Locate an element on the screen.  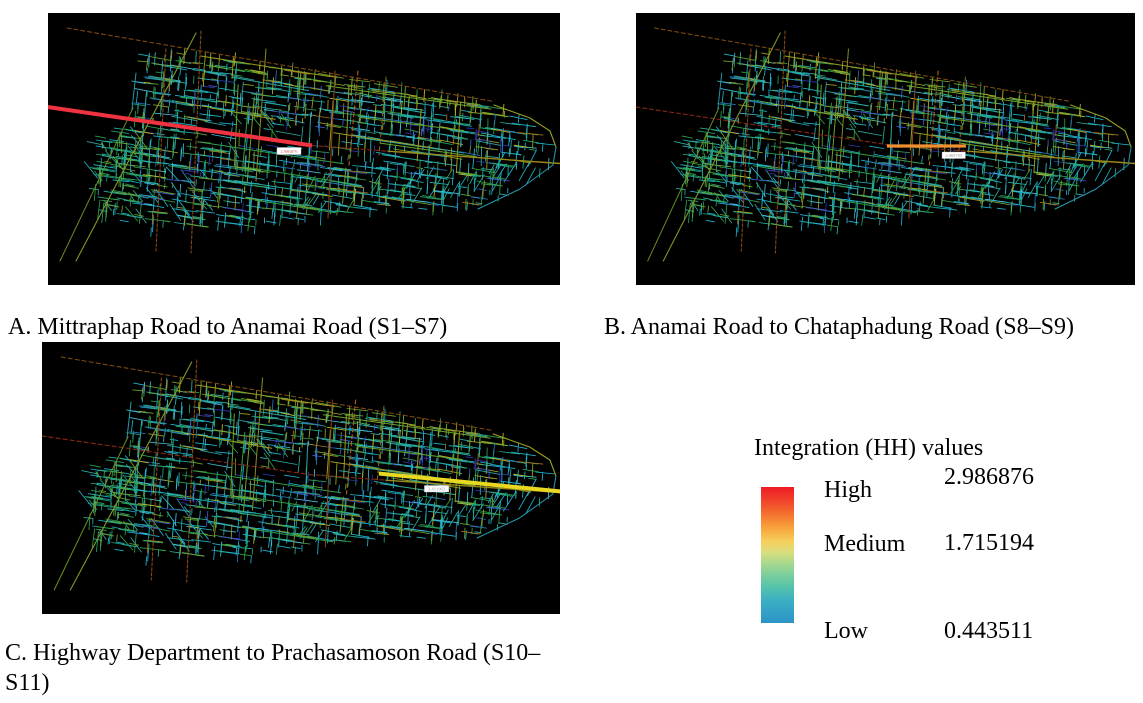
svg-text: 2.411963 is located at coordinates (437, 488).